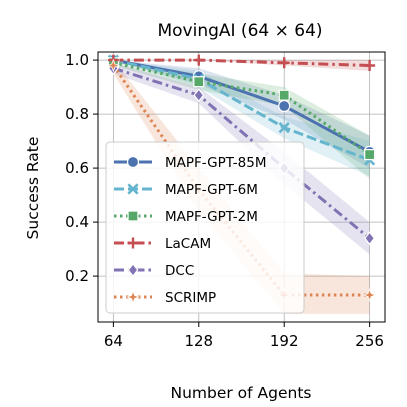 Image resolution: width=407 pixels, height=407 pixels. What do you see at coordinates (179, 271) in the screenshot?
I see `legend-label-dcc: DCC` at bounding box center [179, 271].